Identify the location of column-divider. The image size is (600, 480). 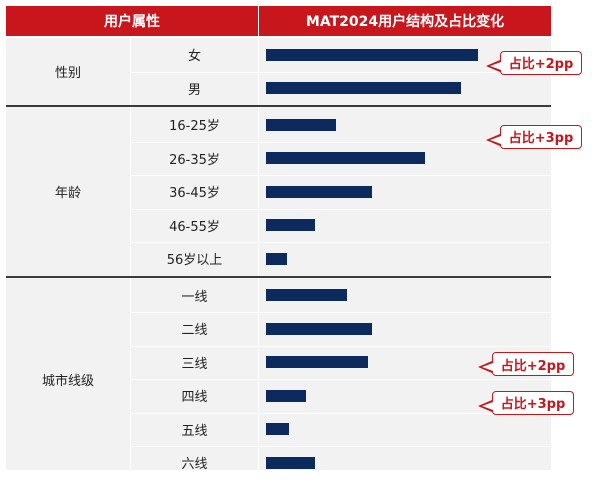
(130, 254).